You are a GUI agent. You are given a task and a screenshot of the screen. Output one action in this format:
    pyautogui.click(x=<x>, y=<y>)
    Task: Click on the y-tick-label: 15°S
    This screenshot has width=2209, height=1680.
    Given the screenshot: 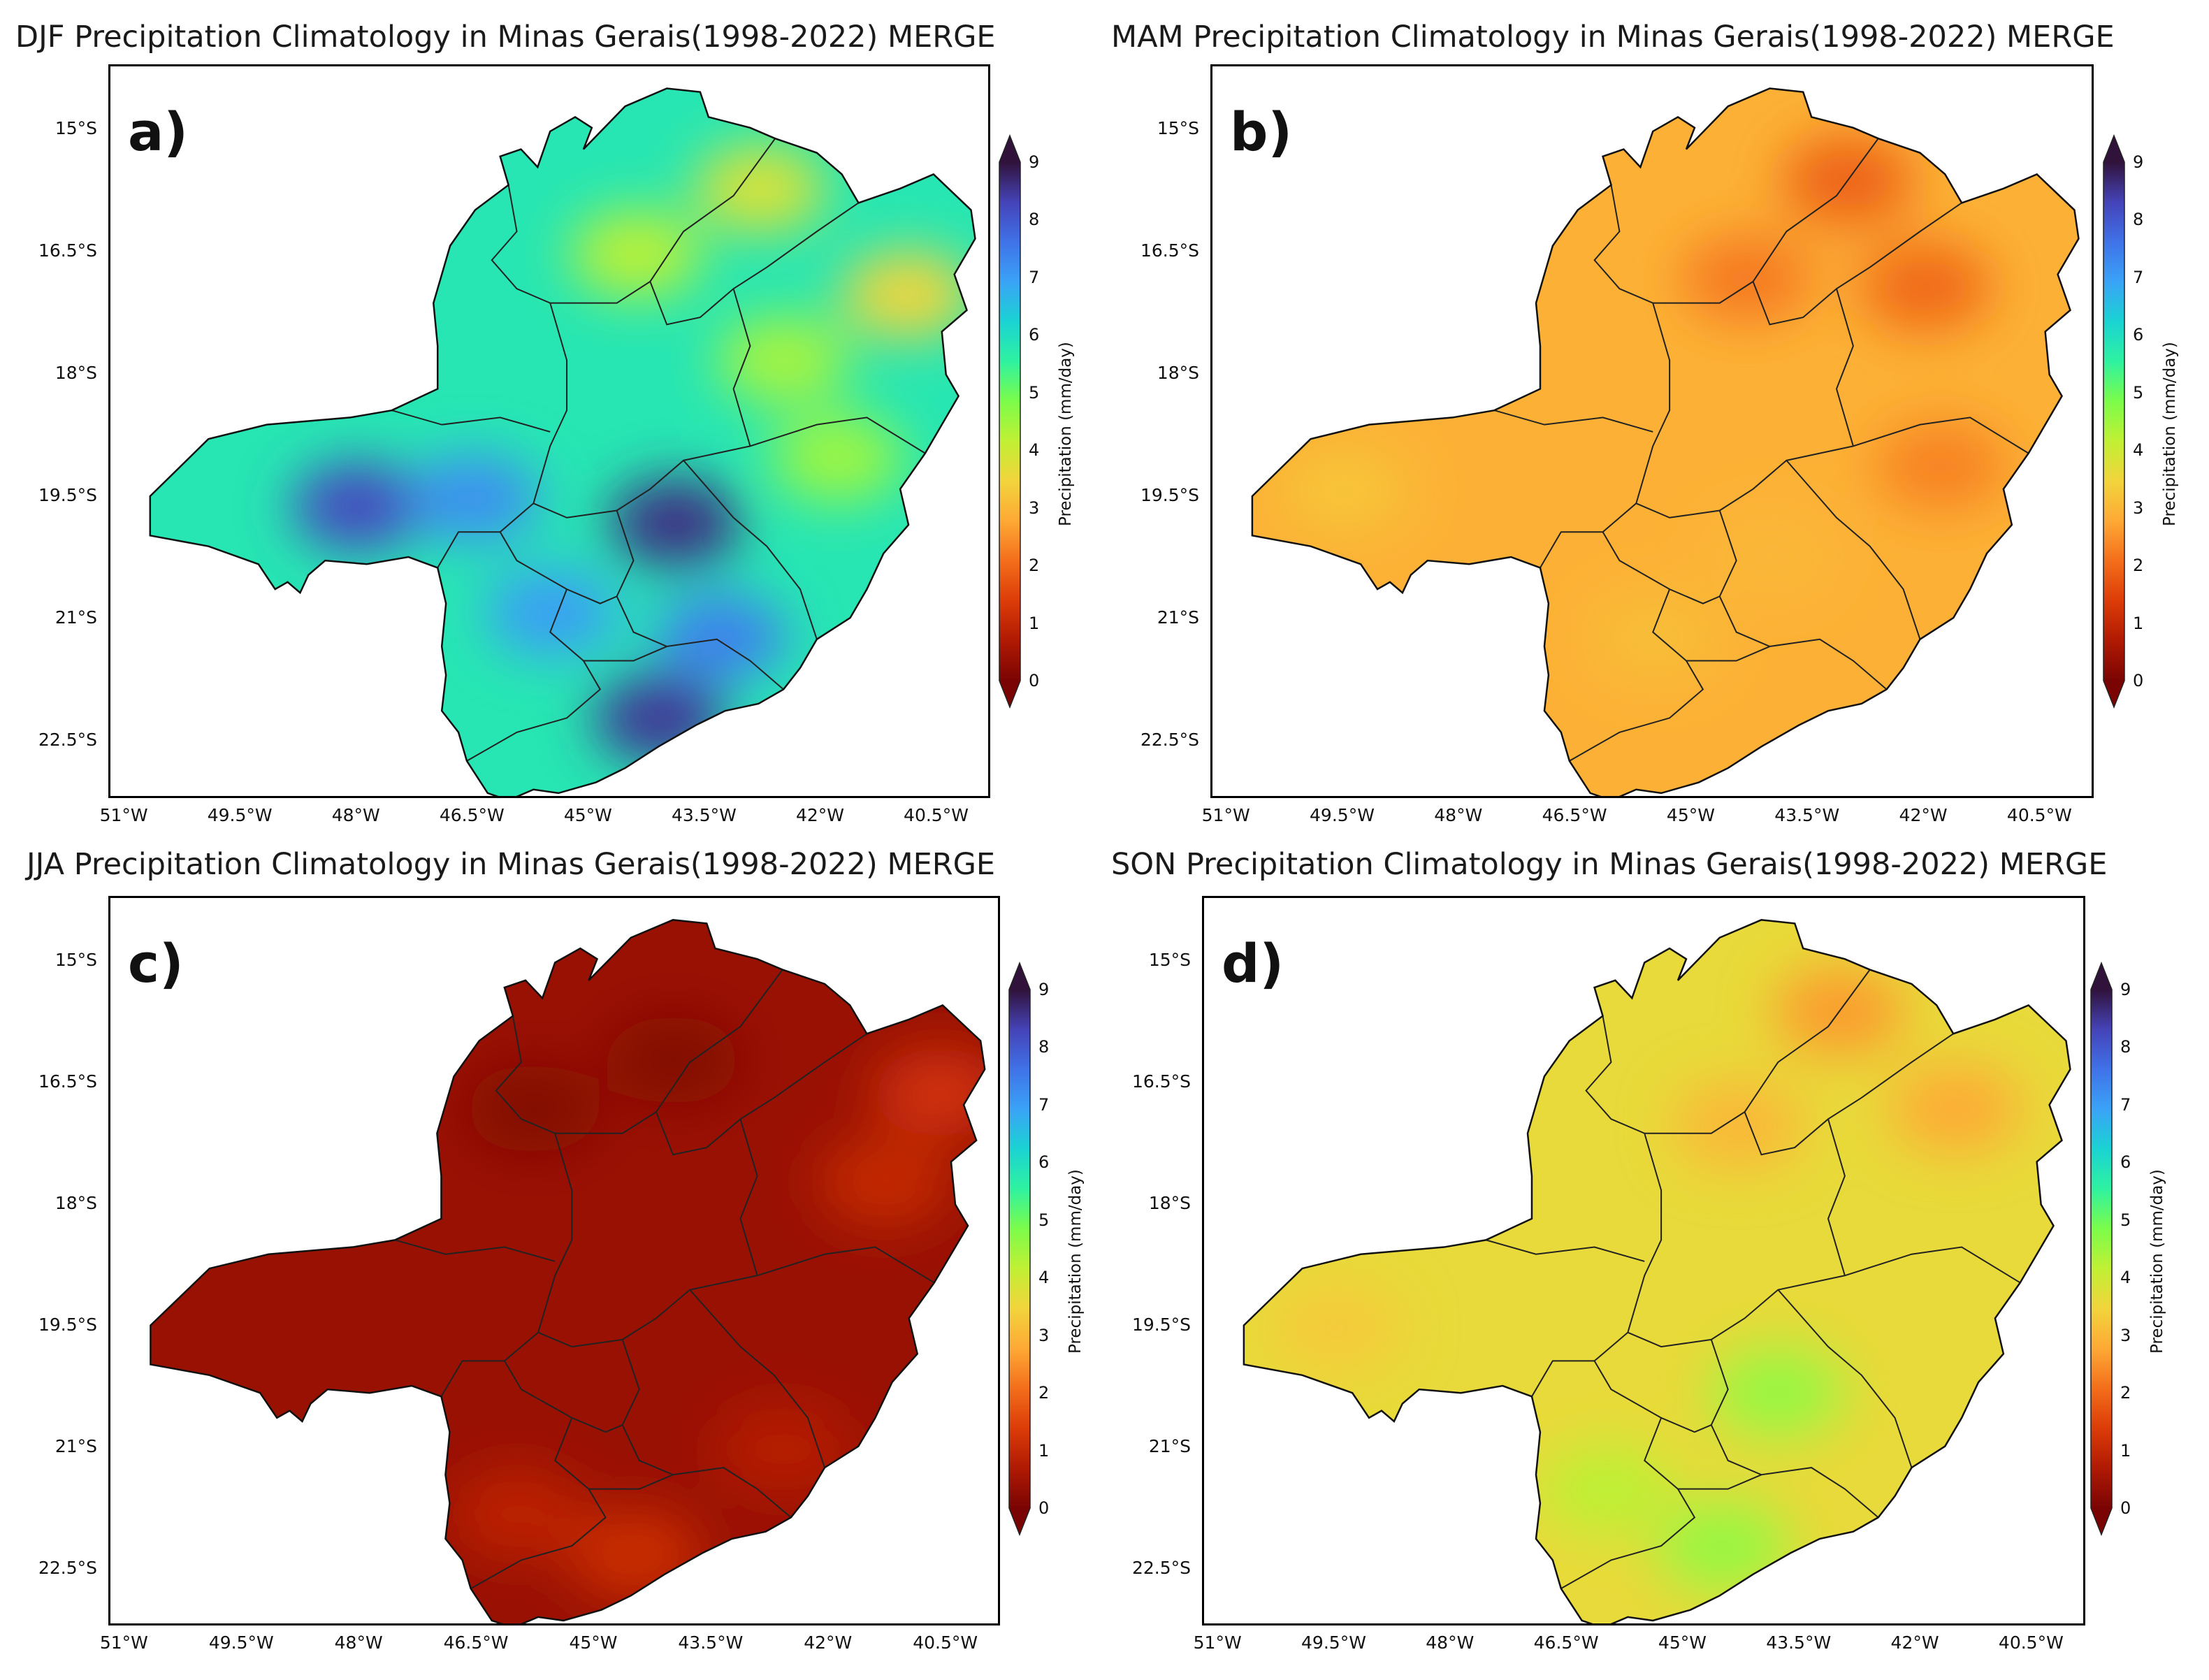 What is the action you would take?
    pyautogui.click(x=1169, y=960)
    